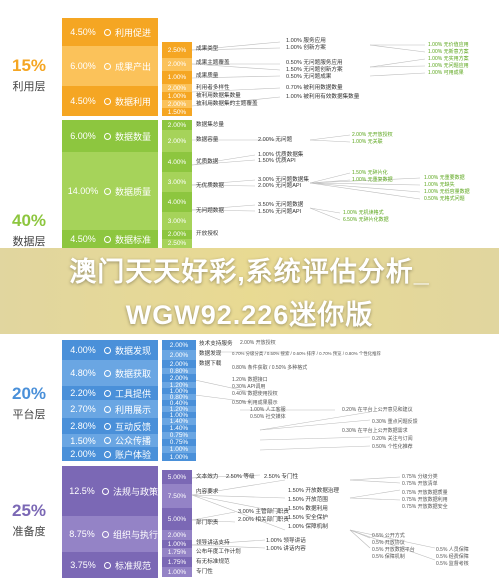 The image size is (499, 588). Describe the element at coordinates (372, 180) in the screenshot. I see `l4-label: 1.00% 无重复数据` at that location.